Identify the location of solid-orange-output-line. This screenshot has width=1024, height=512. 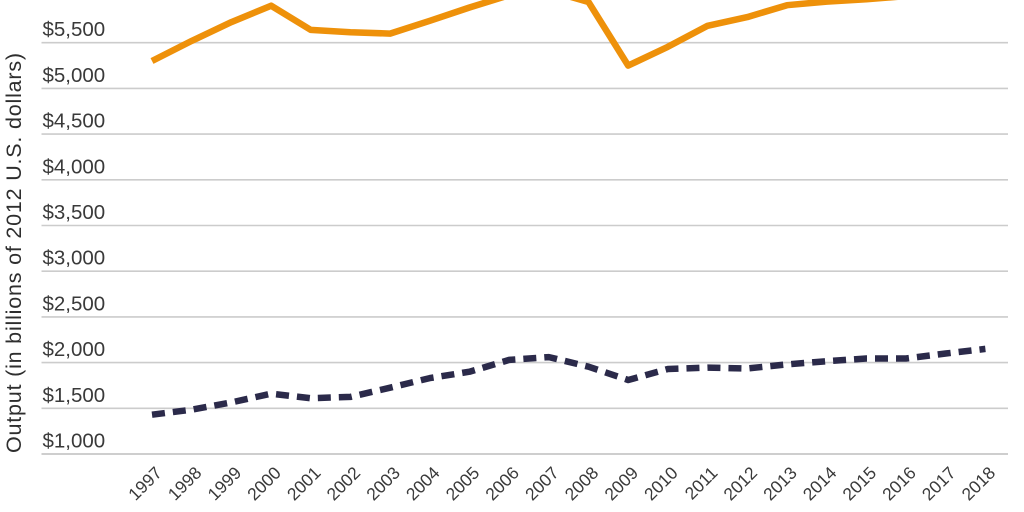
(524, 34).